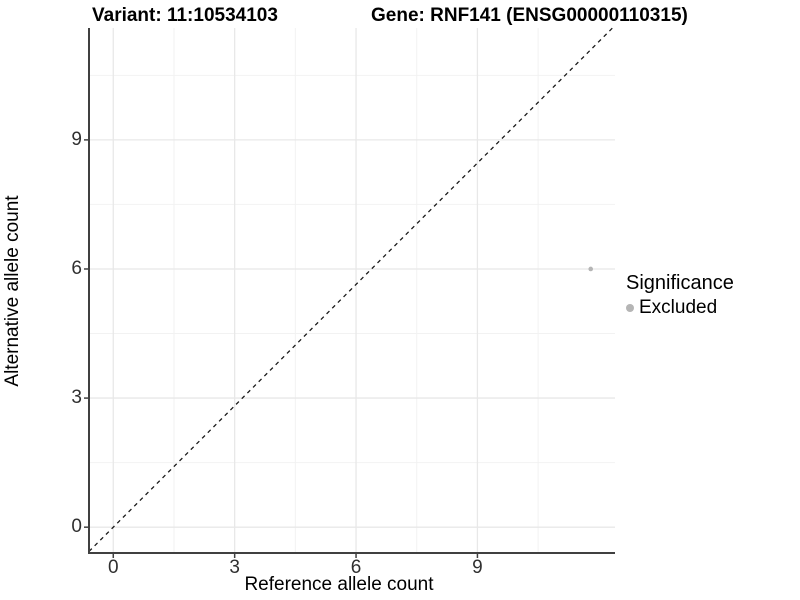  Describe the element at coordinates (477, 567) in the screenshot. I see `x-tick-label: 9` at that location.